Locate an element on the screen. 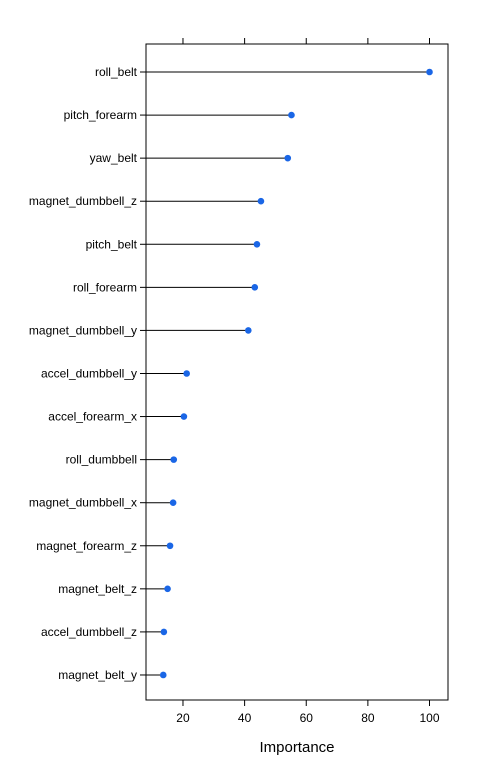 The height and width of the screenshot is (768, 480). point-magnet_forearm_z is located at coordinates (170, 546).